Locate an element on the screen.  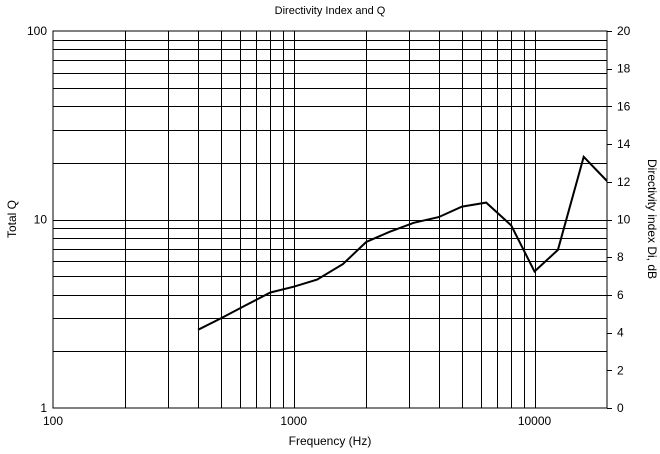
y2-tick-label: 6 is located at coordinates (620, 295).